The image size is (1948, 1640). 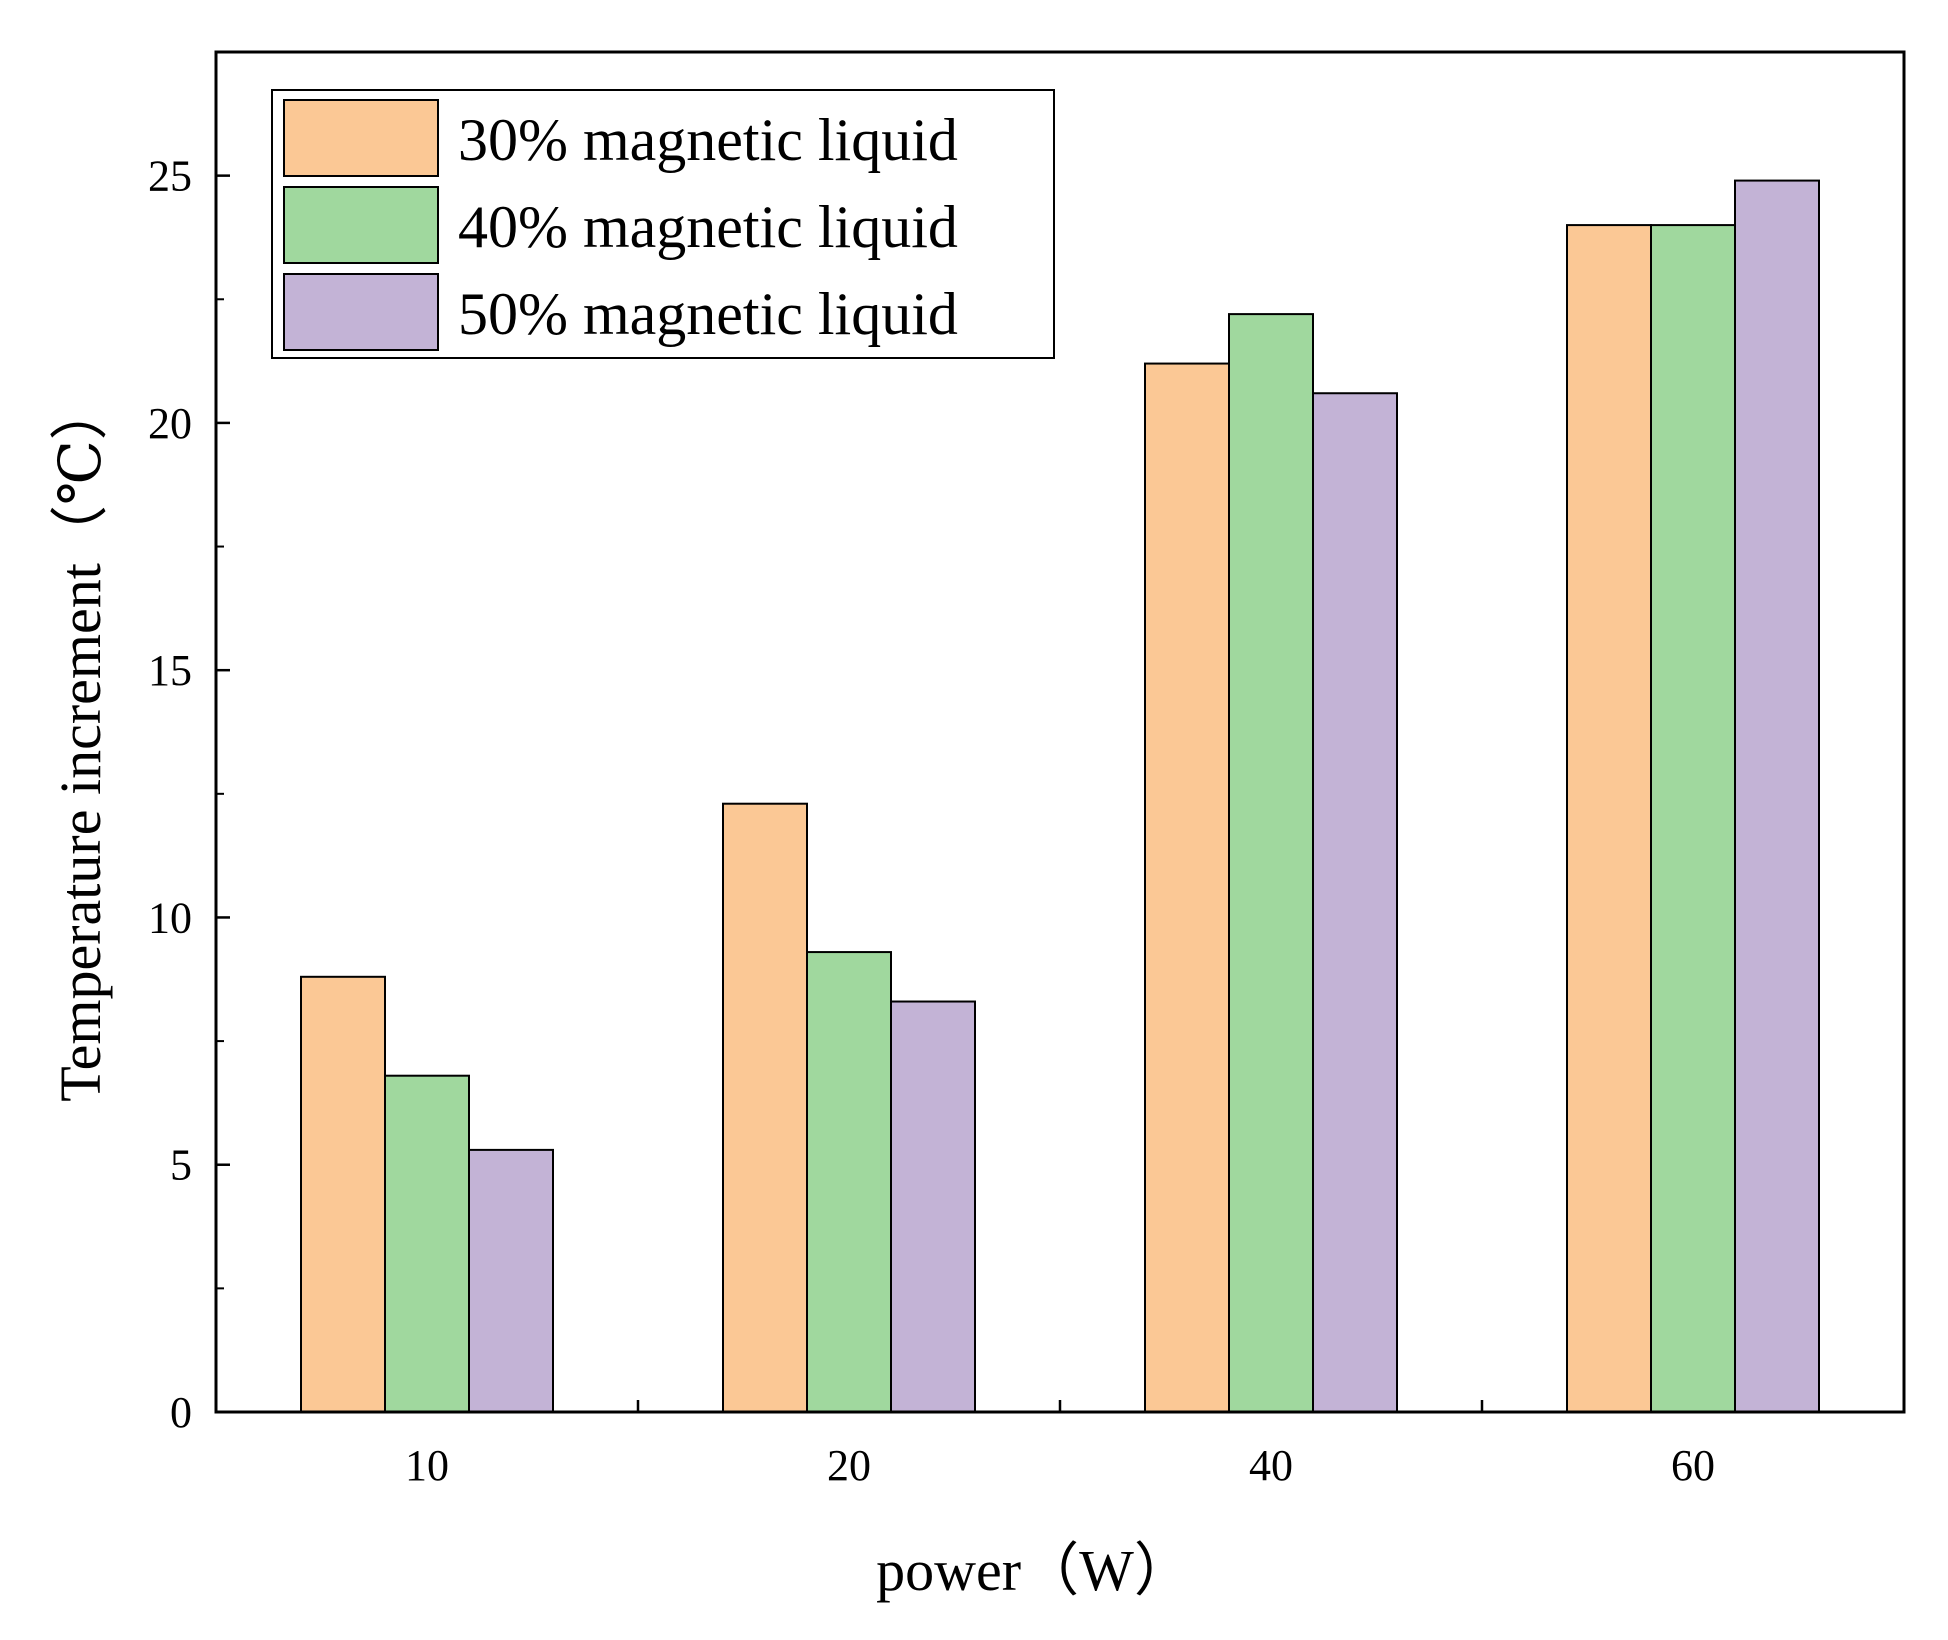 What do you see at coordinates (1693, 1465) in the screenshot?
I see `x-tick-label: 60` at bounding box center [1693, 1465].